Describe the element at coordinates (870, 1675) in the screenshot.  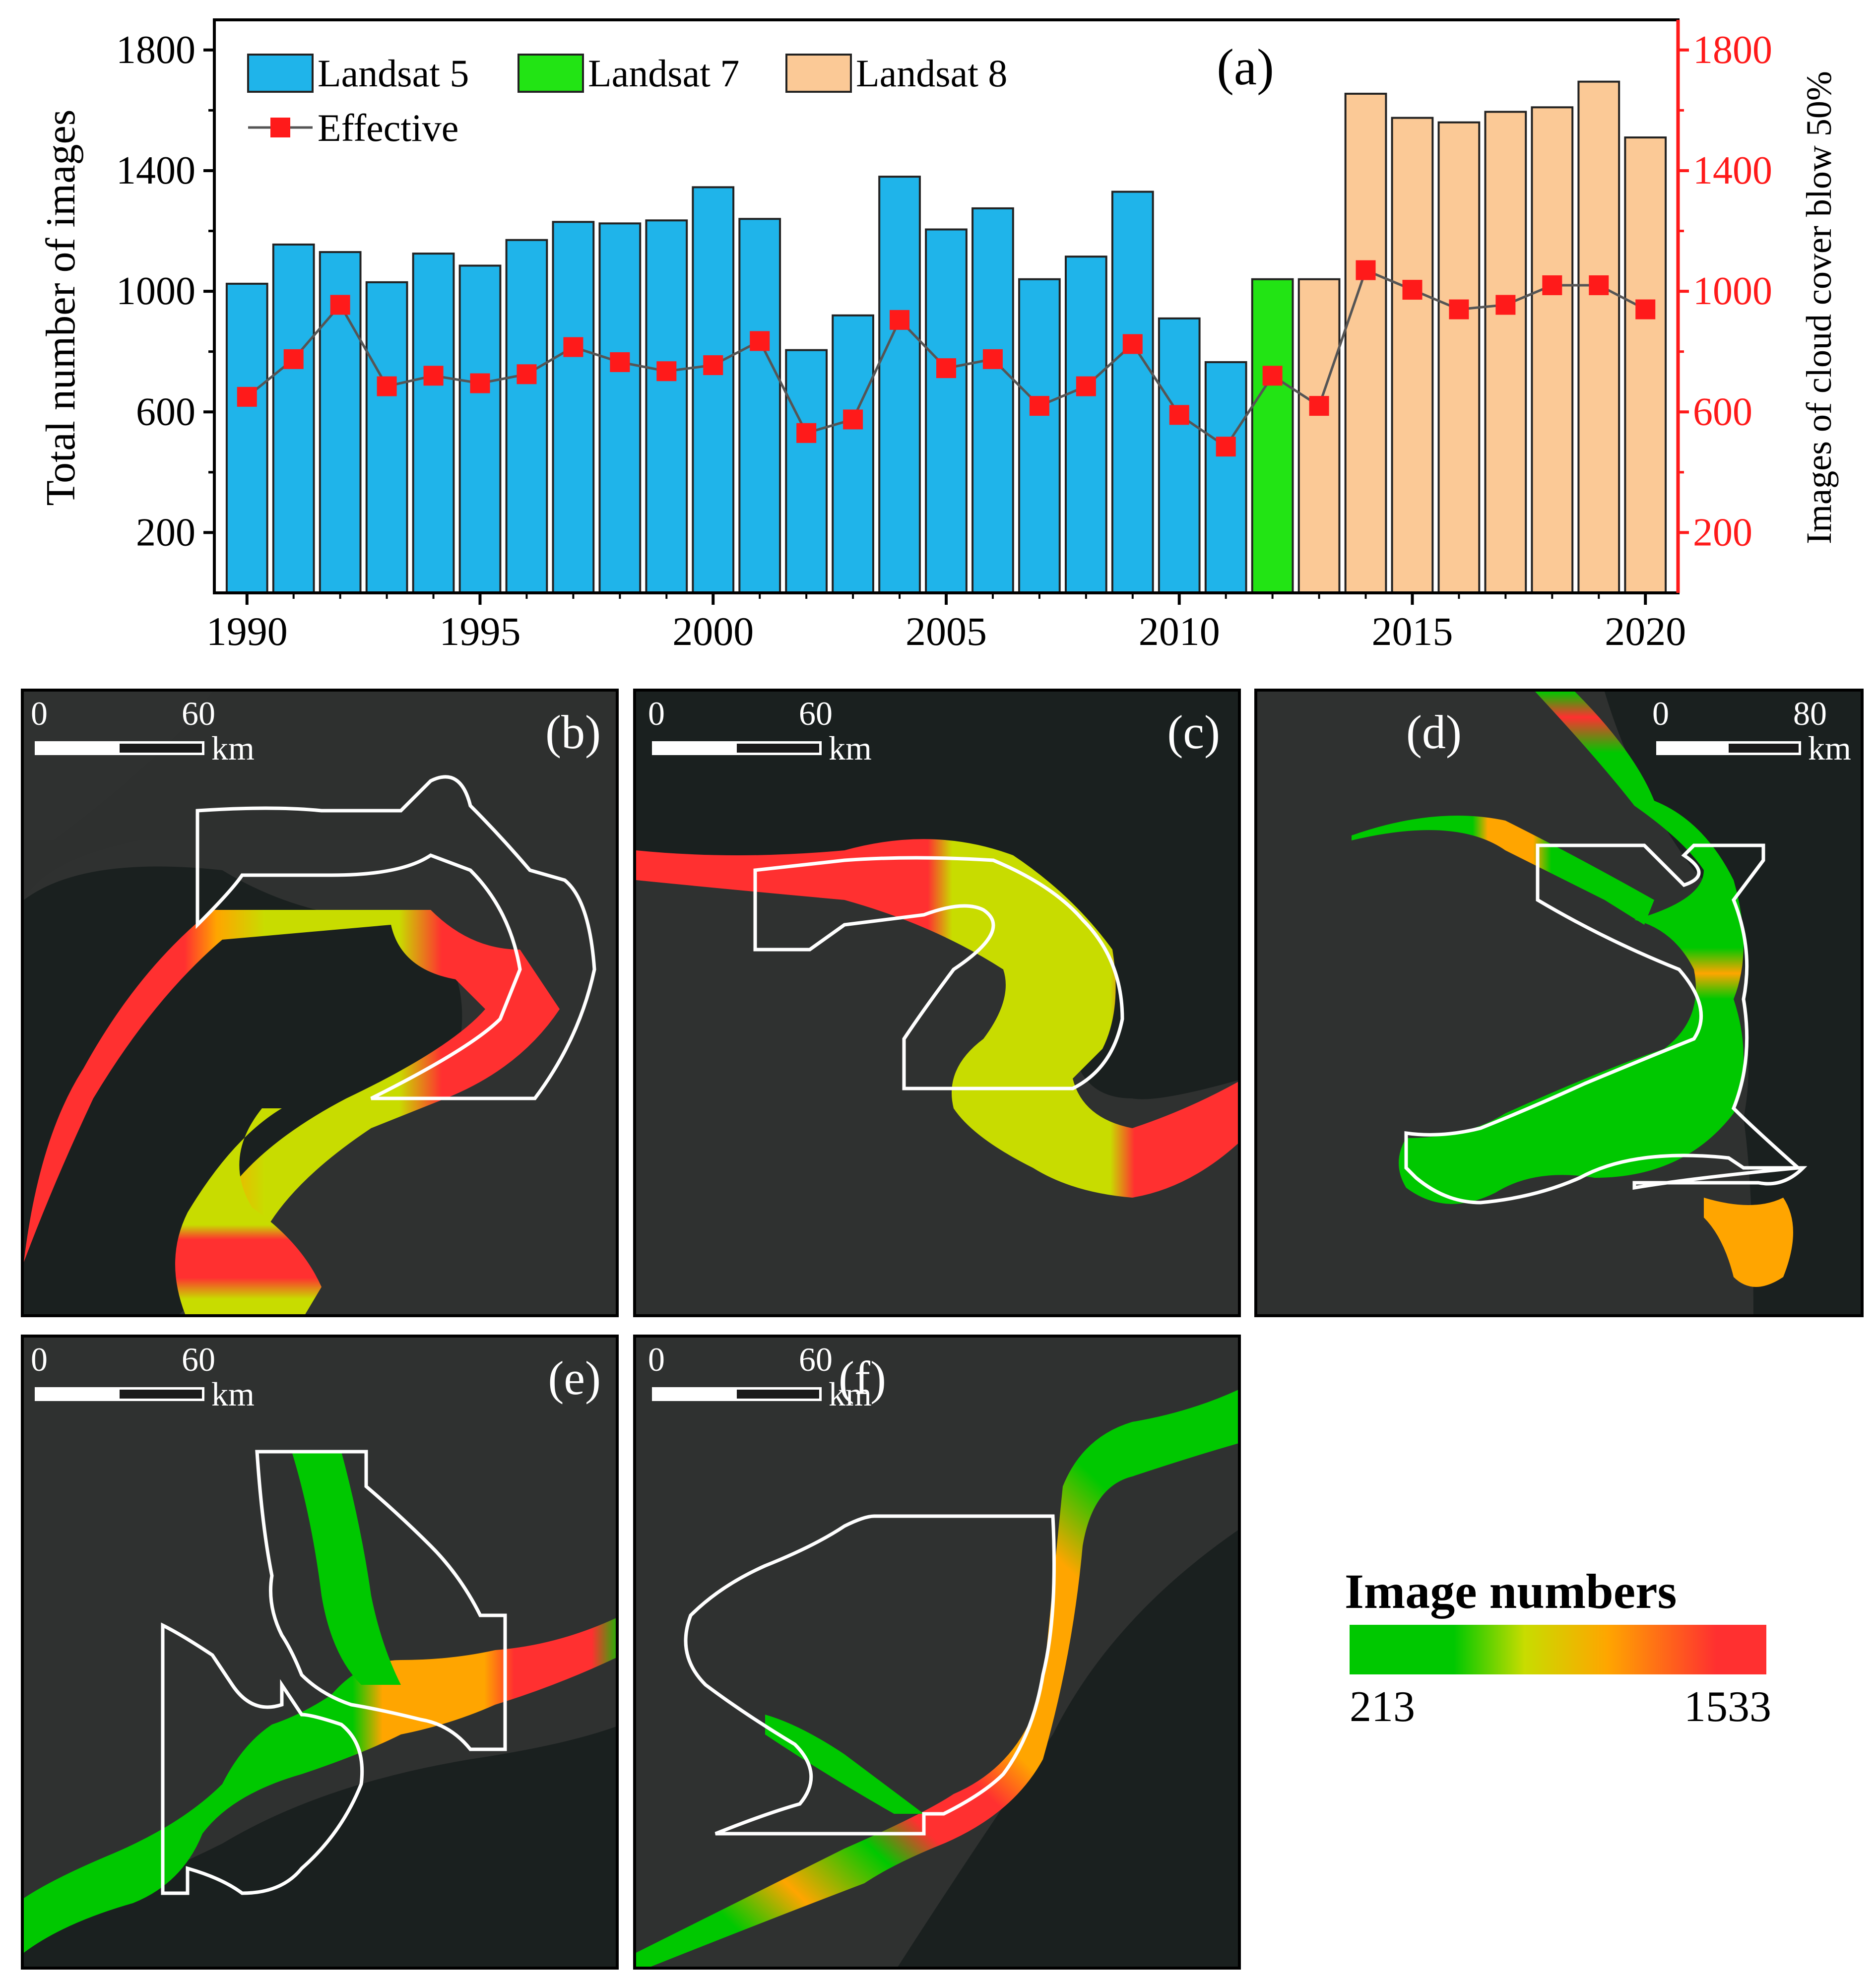
I see `study-area-outline-f` at that location.